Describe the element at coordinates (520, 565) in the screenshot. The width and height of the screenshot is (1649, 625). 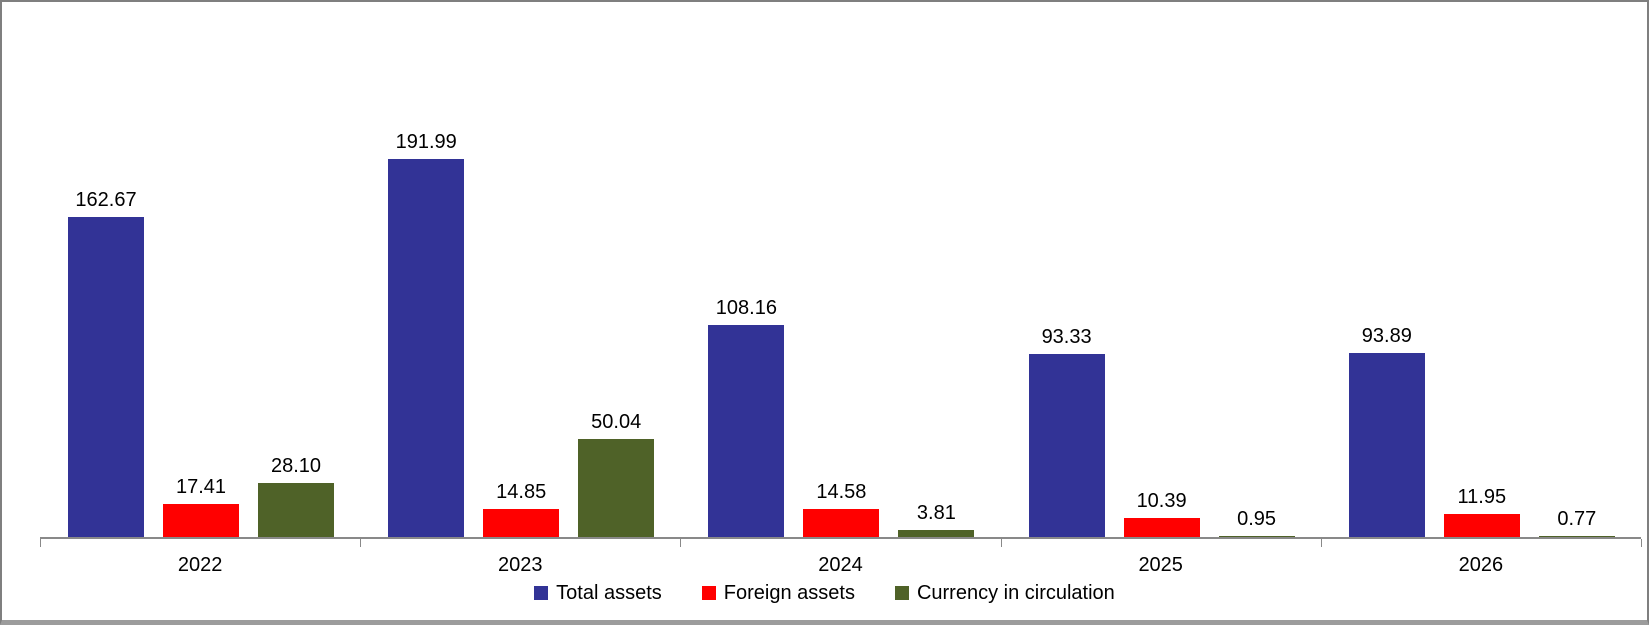
I see `x-axis-label-2023: 2023` at that location.